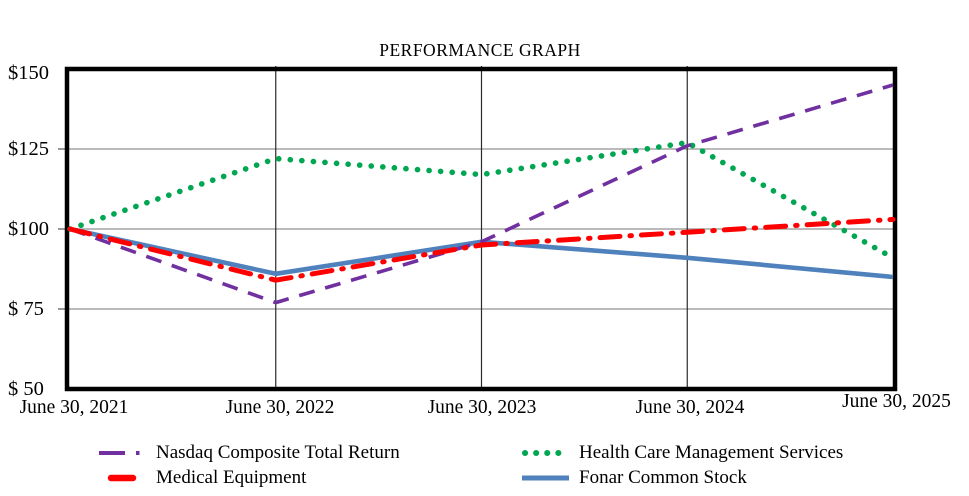 The height and width of the screenshot is (496, 969). I want to click on x-tick-2021: June 30, 2021, so click(74, 407).